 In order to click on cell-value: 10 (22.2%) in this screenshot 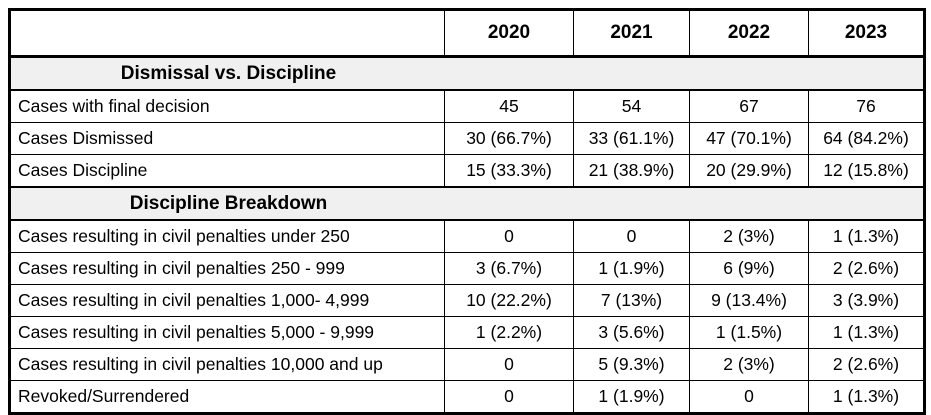, I will do `click(509, 300)`.